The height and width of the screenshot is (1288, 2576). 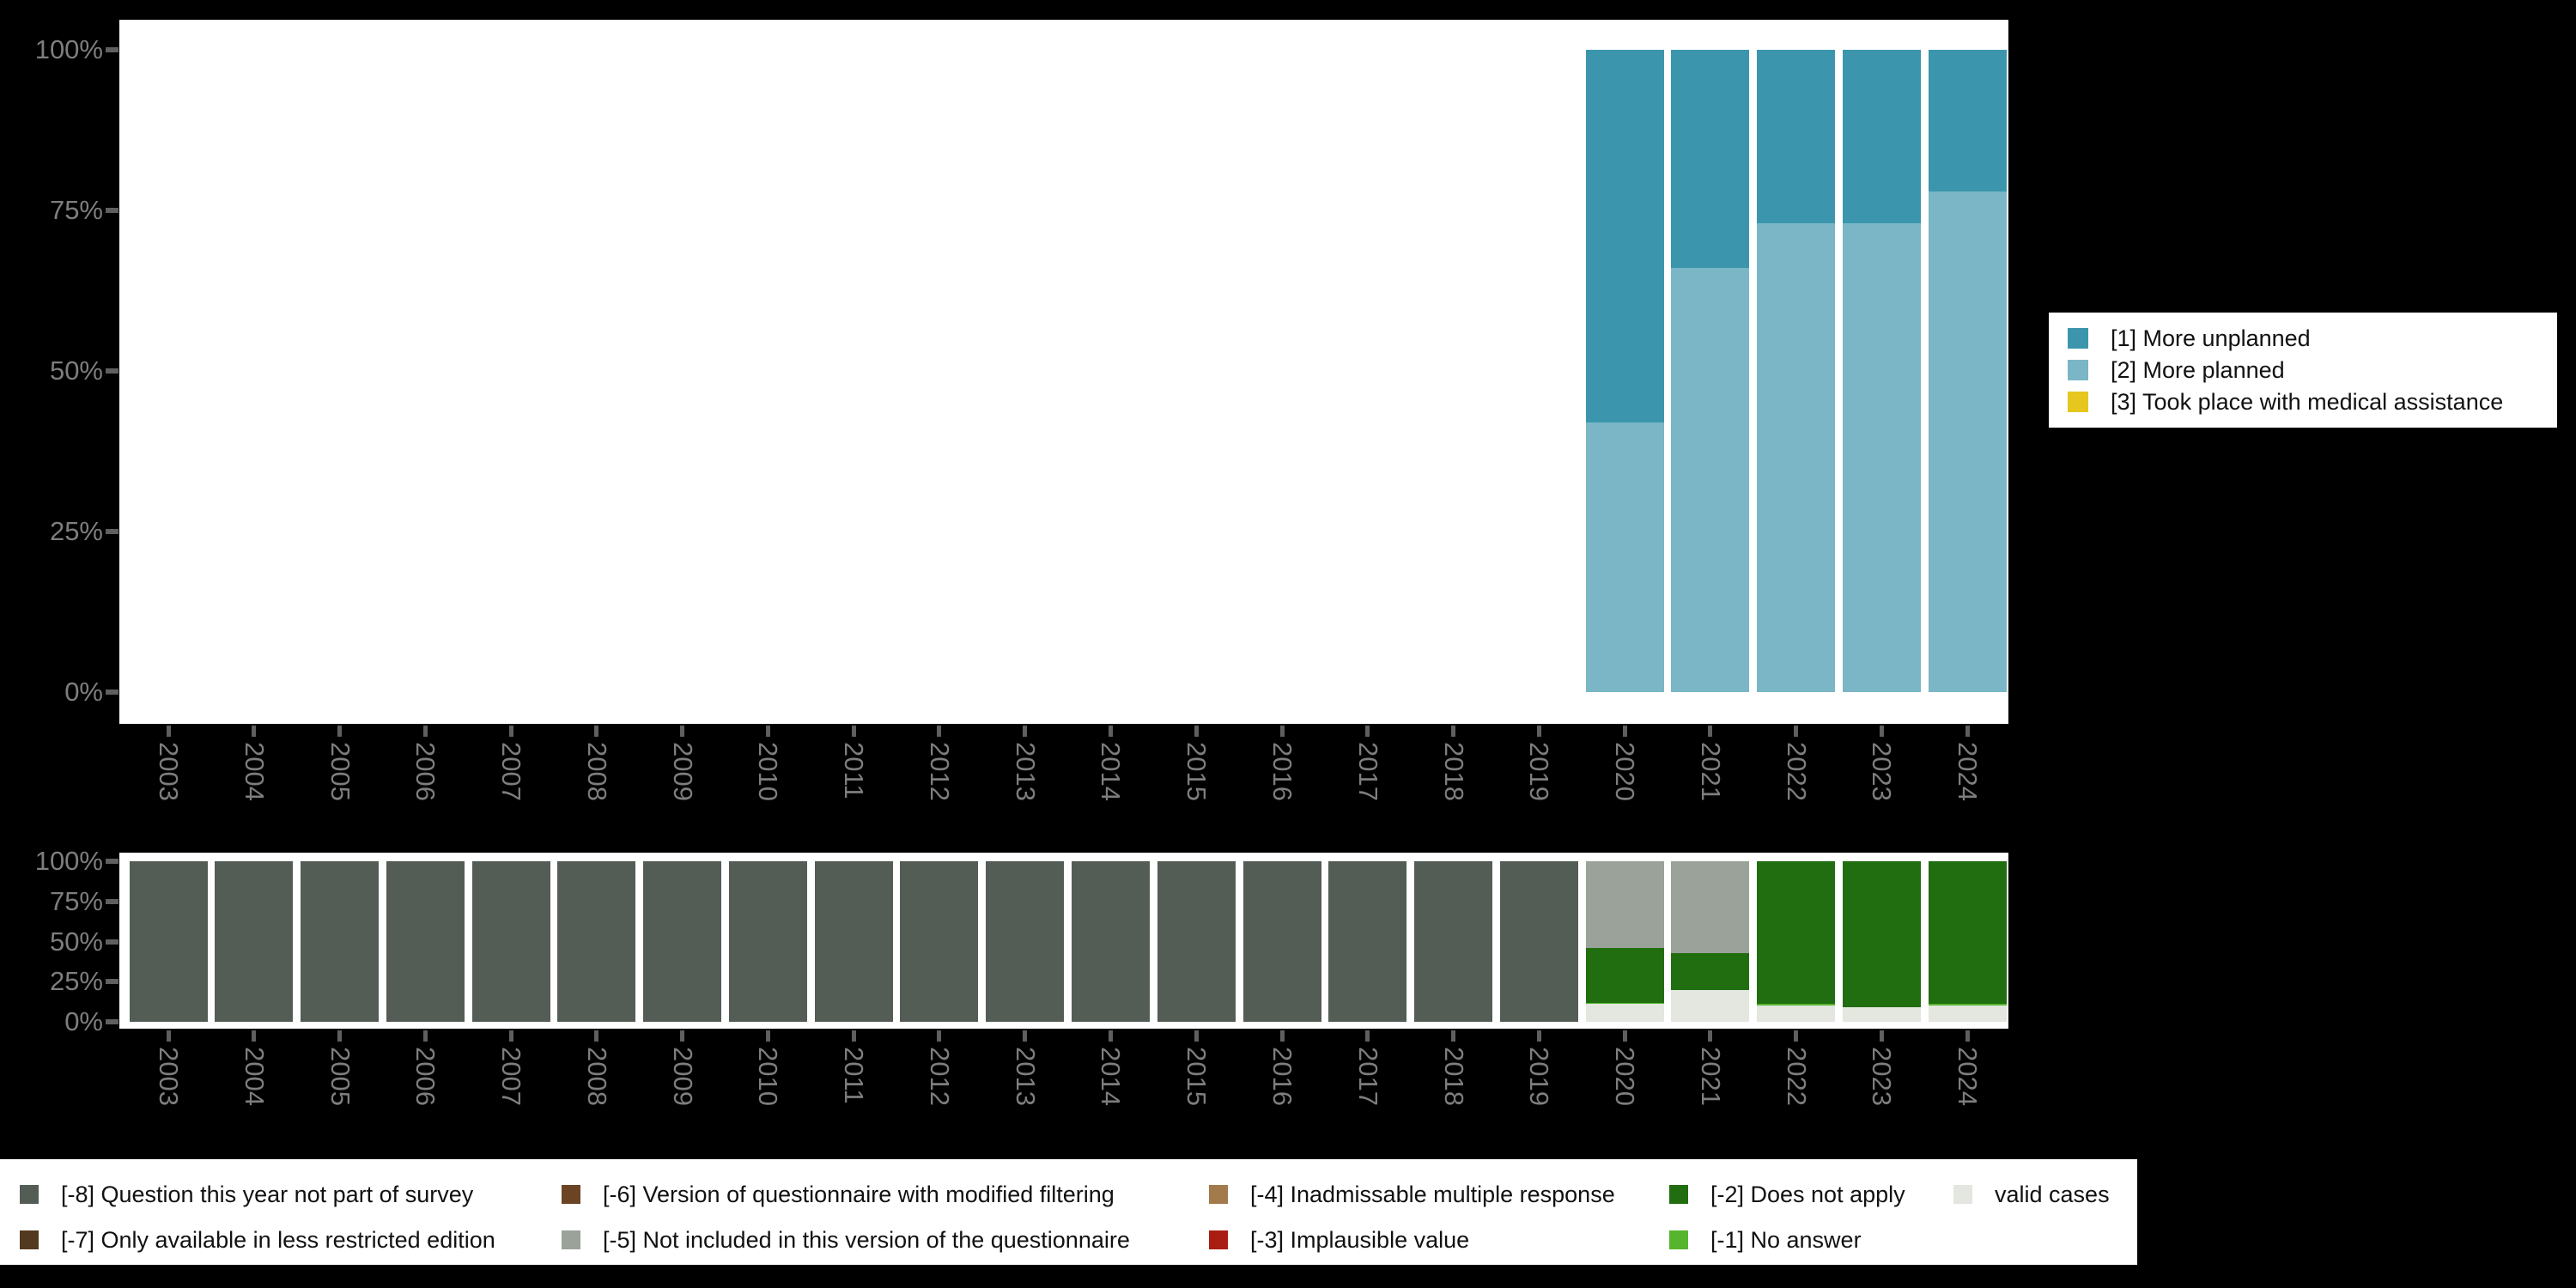 What do you see at coordinates (1453, 941) in the screenshot?
I see `bar-segment-2018` at bounding box center [1453, 941].